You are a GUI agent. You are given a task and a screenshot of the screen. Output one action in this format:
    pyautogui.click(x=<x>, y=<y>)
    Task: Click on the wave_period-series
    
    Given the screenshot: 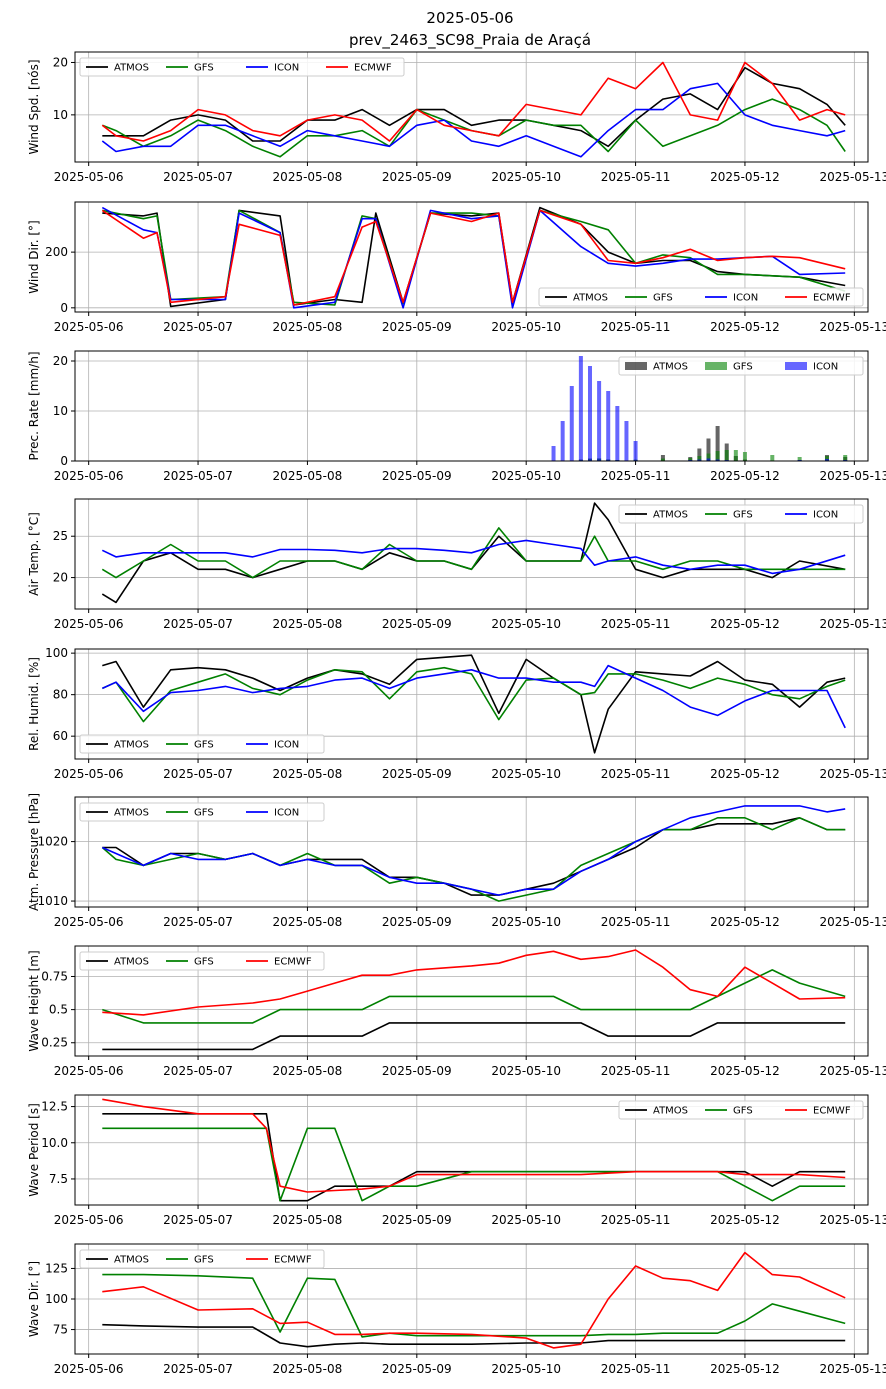 What is the action you would take?
    pyautogui.click(x=474, y=1150)
    